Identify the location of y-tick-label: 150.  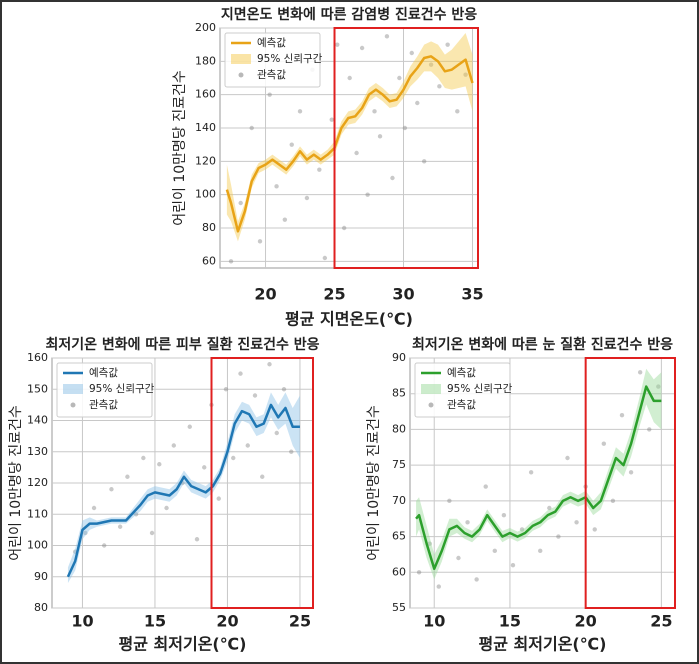
(37, 388).